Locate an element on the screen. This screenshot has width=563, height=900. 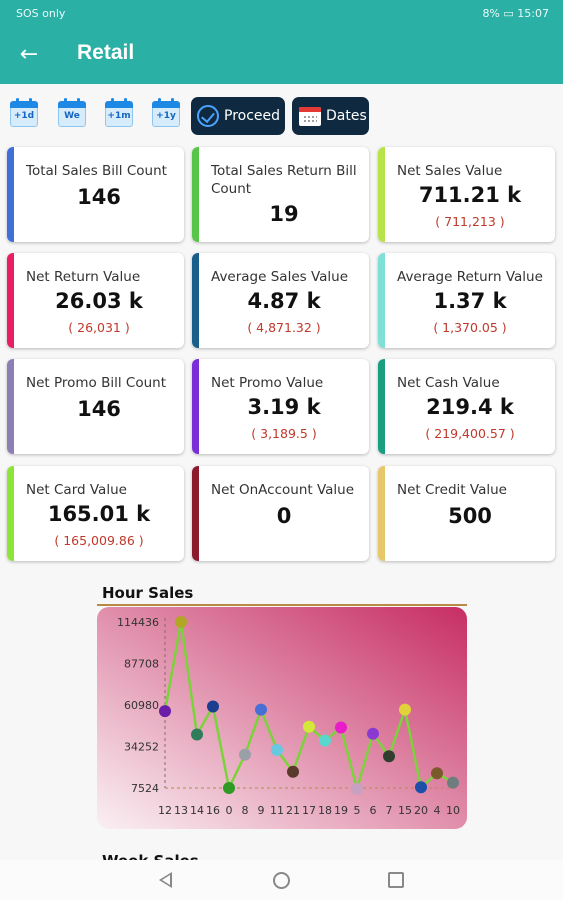
card-exact-value: ( 3,189.5 ) is located at coordinates (284, 433).